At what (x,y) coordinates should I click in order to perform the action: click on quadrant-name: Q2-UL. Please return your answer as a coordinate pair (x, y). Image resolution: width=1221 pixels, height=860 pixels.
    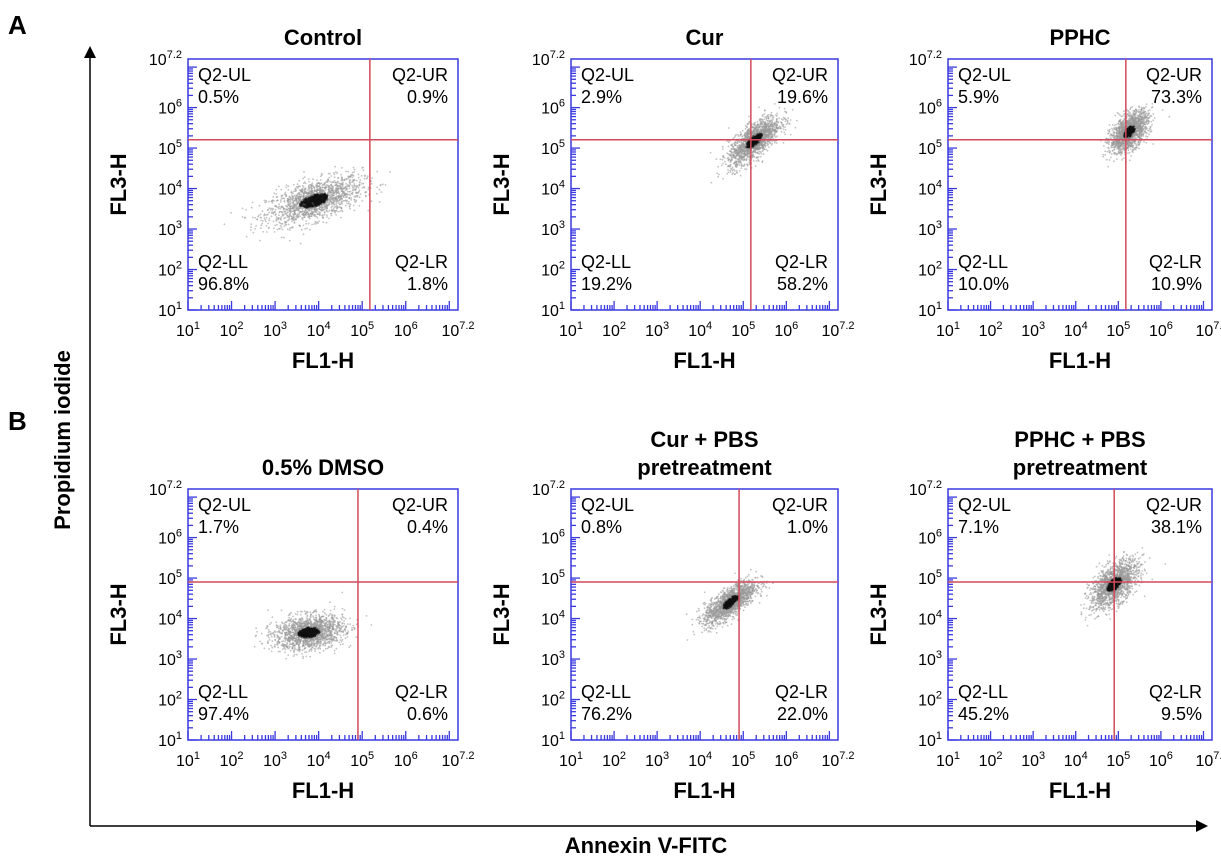
    Looking at the image, I should click on (607, 75).